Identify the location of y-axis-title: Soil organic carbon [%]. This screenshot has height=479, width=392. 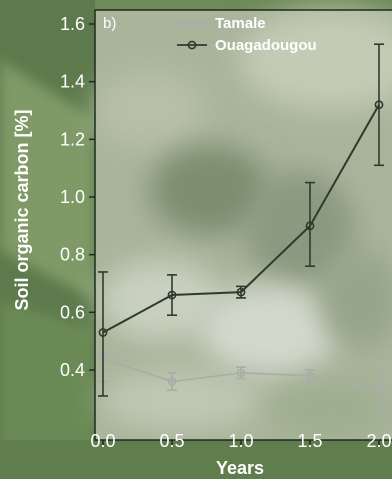
(22, 209).